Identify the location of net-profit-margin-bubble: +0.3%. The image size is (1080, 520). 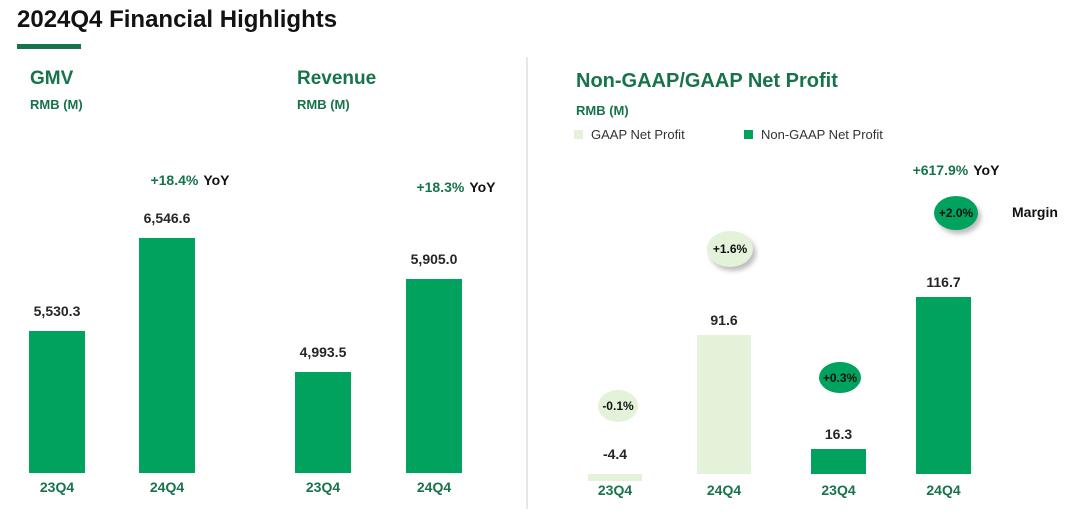
(840, 377).